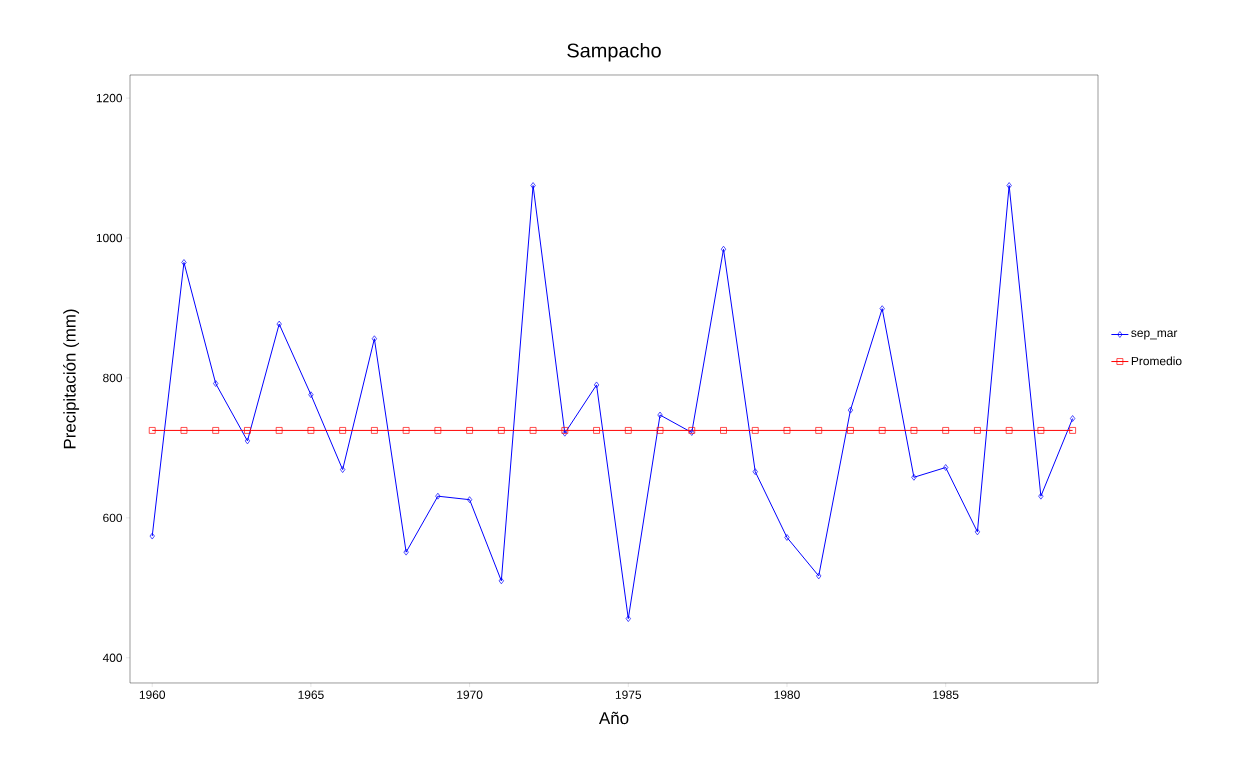 The image size is (1247, 783). Describe the element at coordinates (946, 694) in the screenshot. I see `x-tick-label: 1985` at that location.